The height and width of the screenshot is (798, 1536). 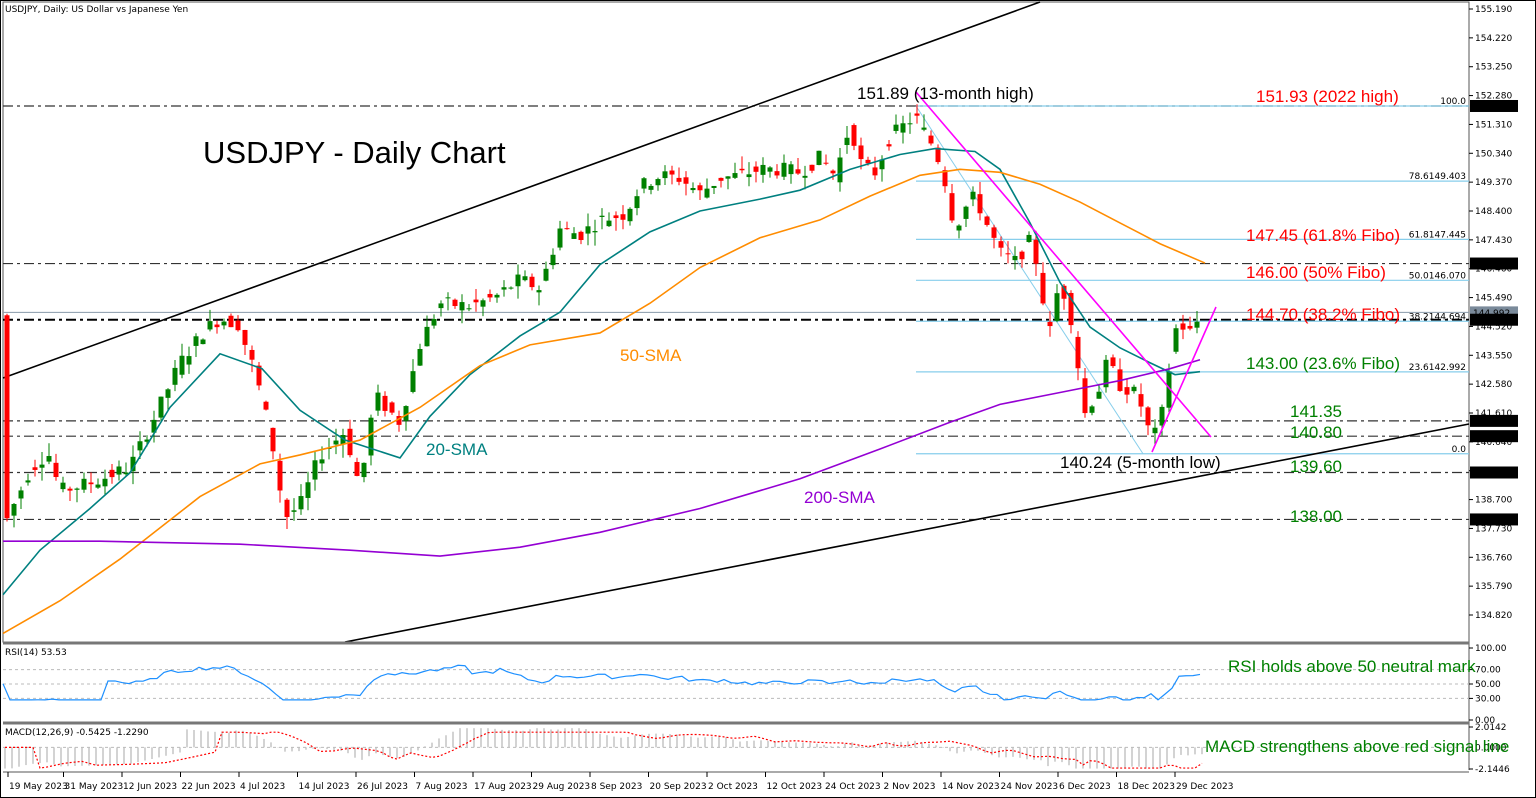 What do you see at coordinates (1493, 587) in the screenshot?
I see `price-tick-label: 135.790` at bounding box center [1493, 587].